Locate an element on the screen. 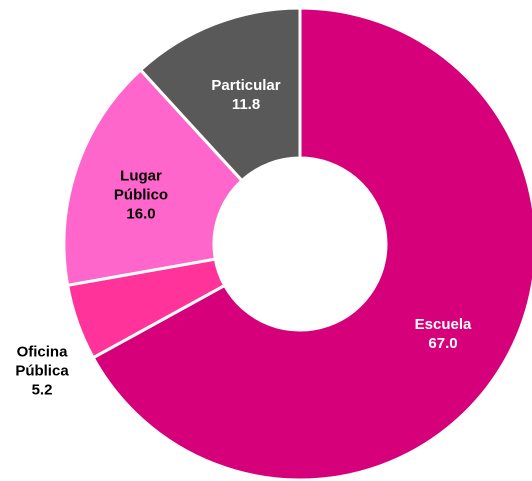 This screenshot has height=481, width=532. category-label: Escuela is located at coordinates (443, 324).